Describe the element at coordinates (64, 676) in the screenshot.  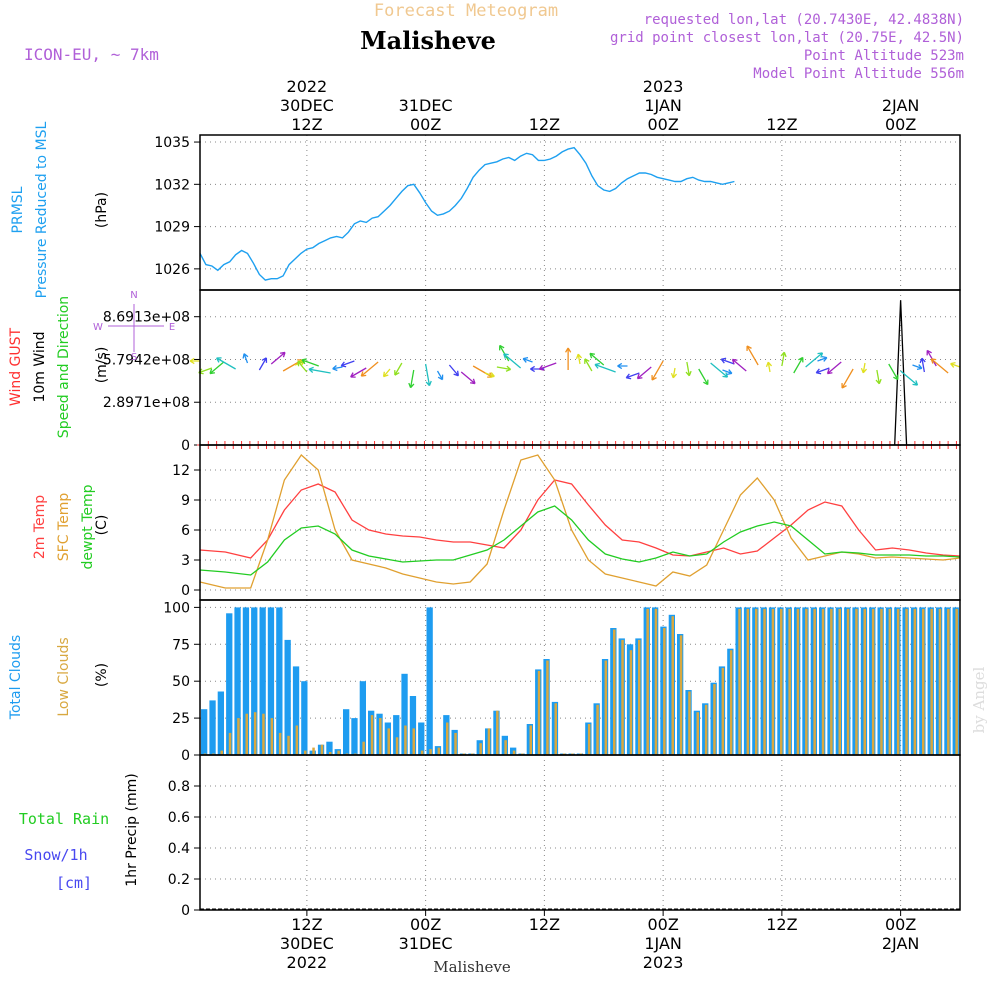
I see `cloud-label: Low Clouds` at that location.